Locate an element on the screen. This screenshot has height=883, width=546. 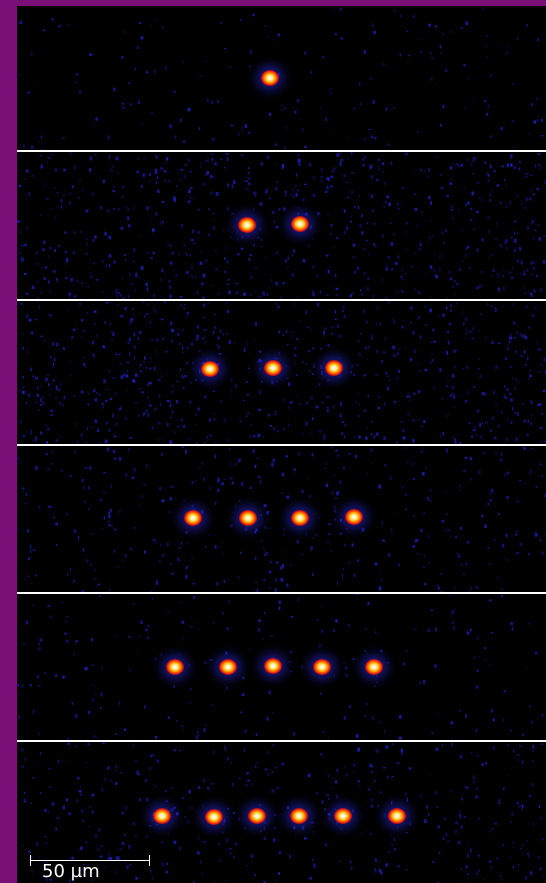
scale-bar-label: 50 µm is located at coordinates (71, 871).